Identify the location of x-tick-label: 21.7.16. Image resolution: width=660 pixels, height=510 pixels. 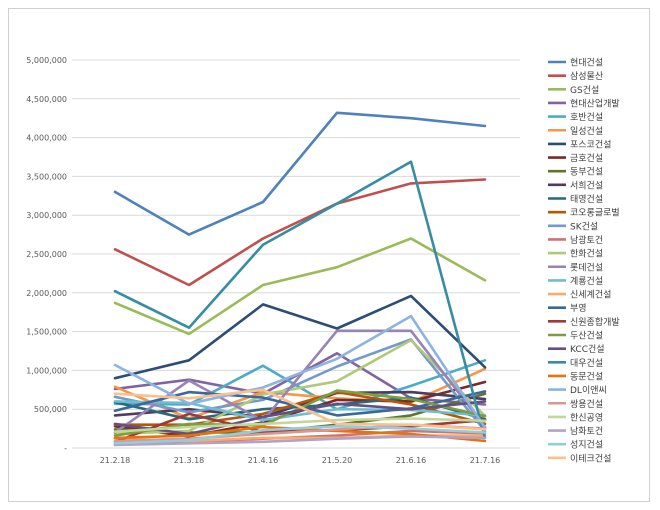
(485, 460).